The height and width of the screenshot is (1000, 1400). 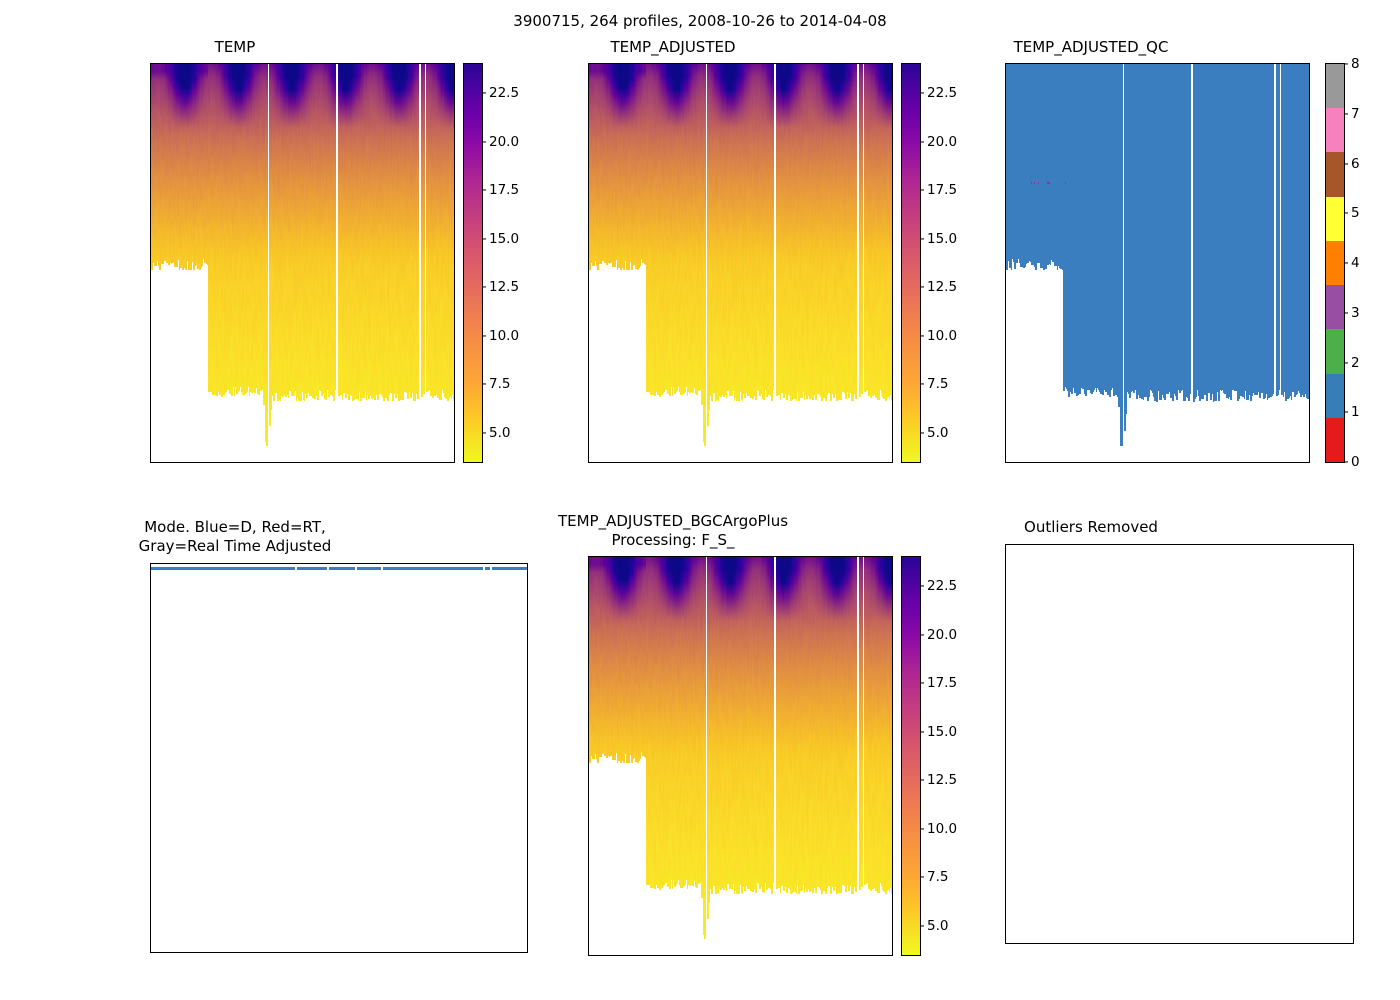 What do you see at coordinates (1355, 213) in the screenshot?
I see `qc-colorbar-tick-label: 5` at bounding box center [1355, 213].